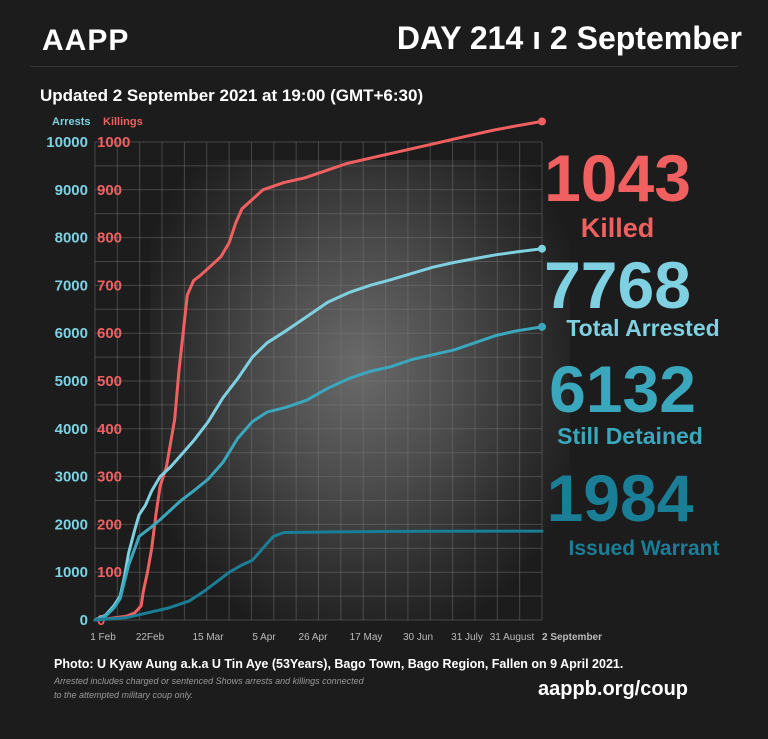 Image resolution: width=768 pixels, height=739 pixels. I want to click on y-left-tick-label: 7000, so click(71, 285).